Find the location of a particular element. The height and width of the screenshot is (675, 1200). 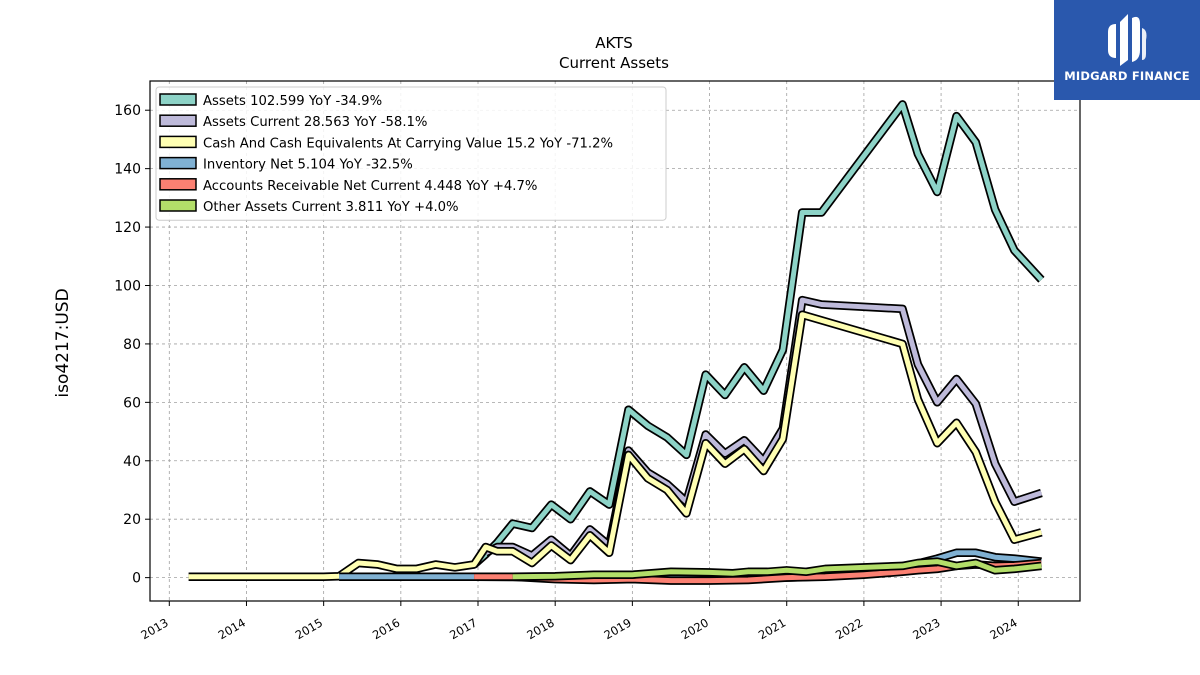

y-tick-label: 20 is located at coordinates (132, 520).